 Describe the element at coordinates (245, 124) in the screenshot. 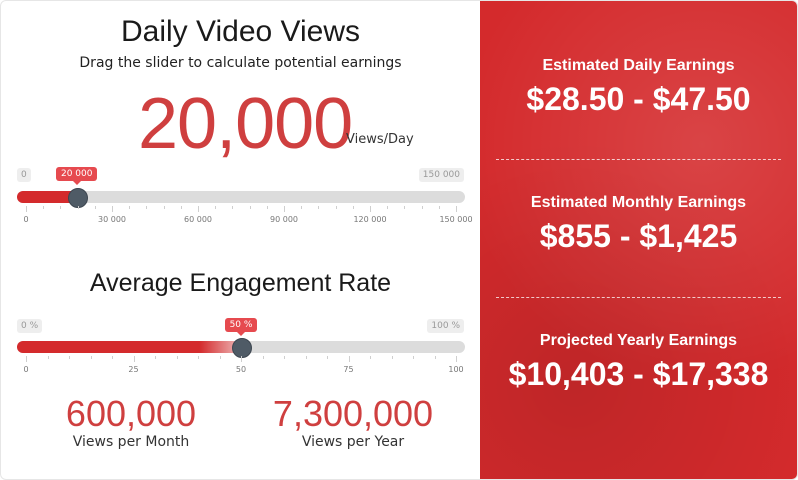

I see `daily-views-value: 20,000` at that location.